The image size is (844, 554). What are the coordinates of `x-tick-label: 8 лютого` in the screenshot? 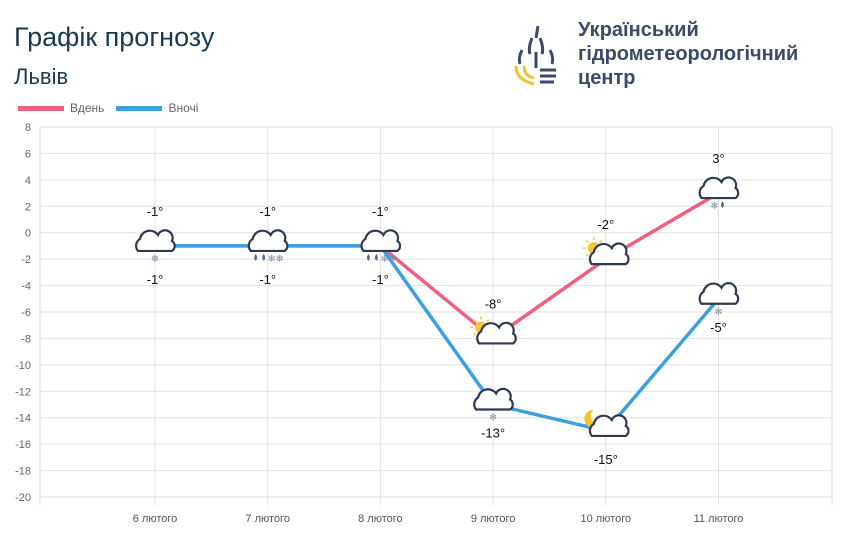 It's located at (380, 519).